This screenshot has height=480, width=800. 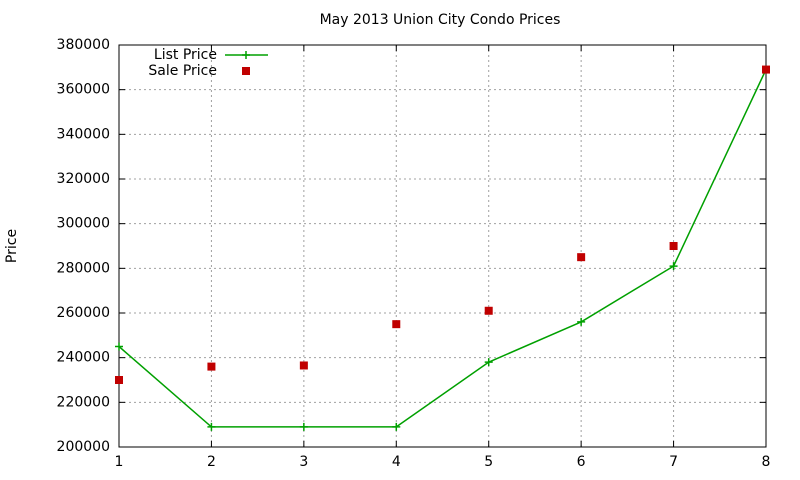 What do you see at coordinates (396, 462) in the screenshot?
I see `x-tick-label: 4` at bounding box center [396, 462].